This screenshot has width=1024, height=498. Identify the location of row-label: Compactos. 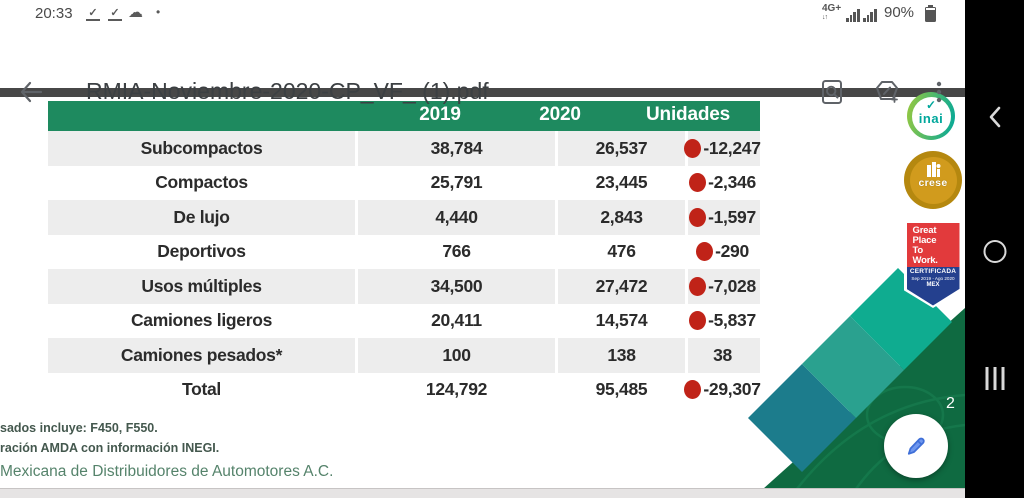
(201, 182).